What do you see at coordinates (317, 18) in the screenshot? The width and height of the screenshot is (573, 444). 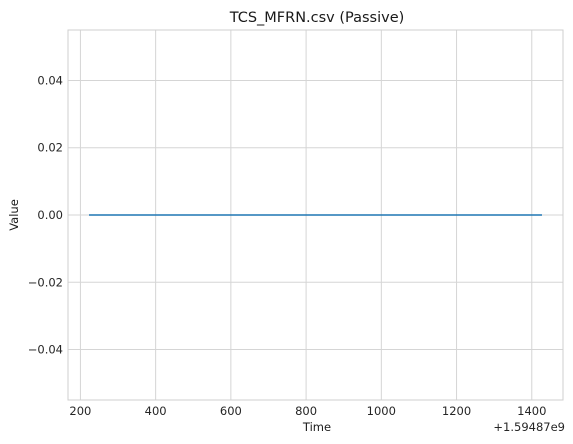 I see `chart-title: TCS_MFRN.csv (Passive)` at bounding box center [317, 18].